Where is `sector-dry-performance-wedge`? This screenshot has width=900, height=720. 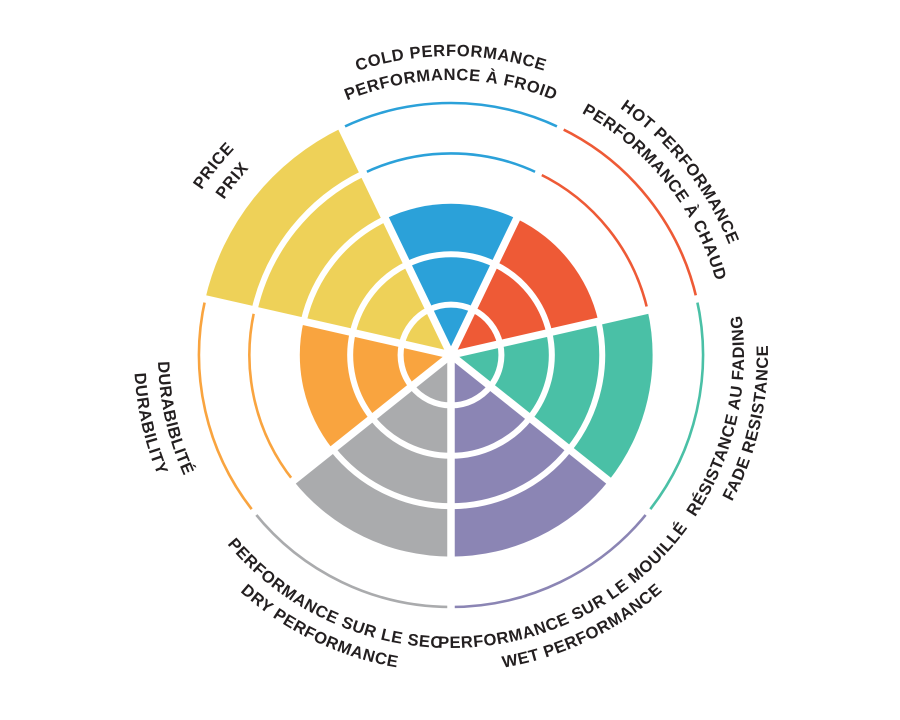
sector-dry-performance-wedge is located at coordinates (372, 456).